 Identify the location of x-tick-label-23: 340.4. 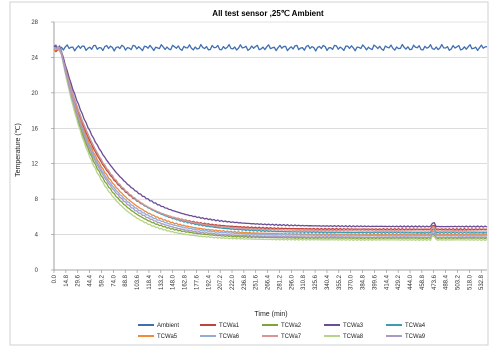
(328, 282).